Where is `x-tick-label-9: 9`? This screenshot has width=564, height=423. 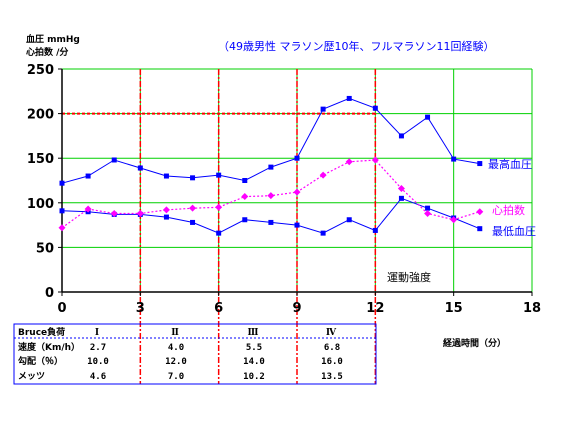
x-tick-label-9: 9 is located at coordinates (296, 308).